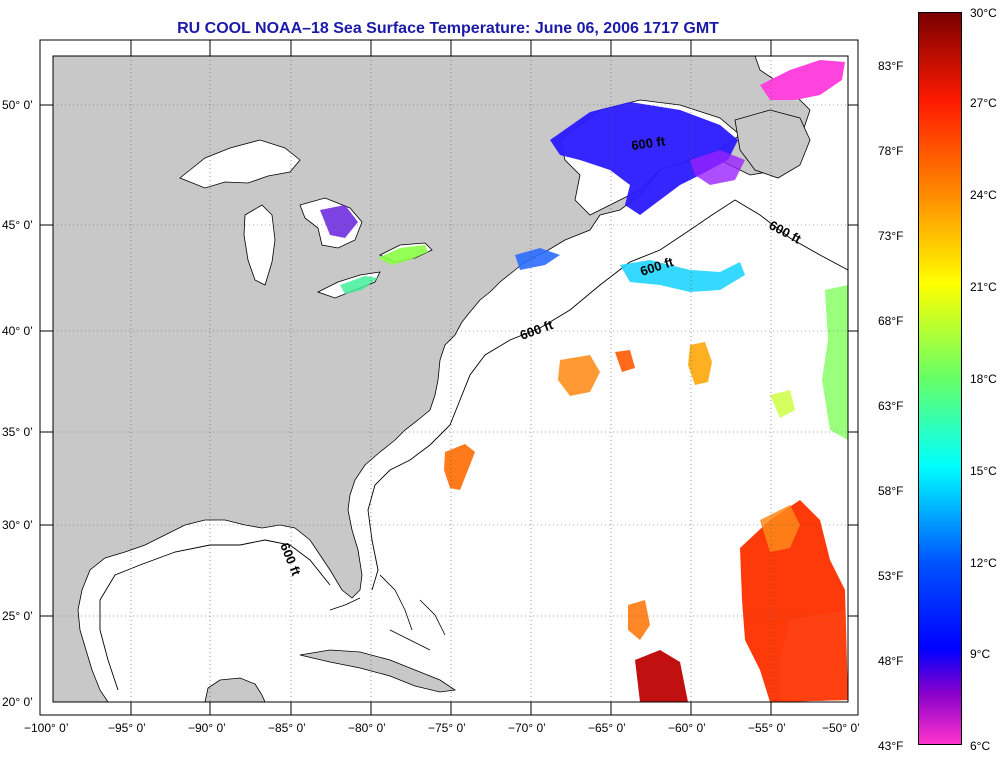  What do you see at coordinates (235, 689) in the screenshot?
I see `yucatan-land` at bounding box center [235, 689].